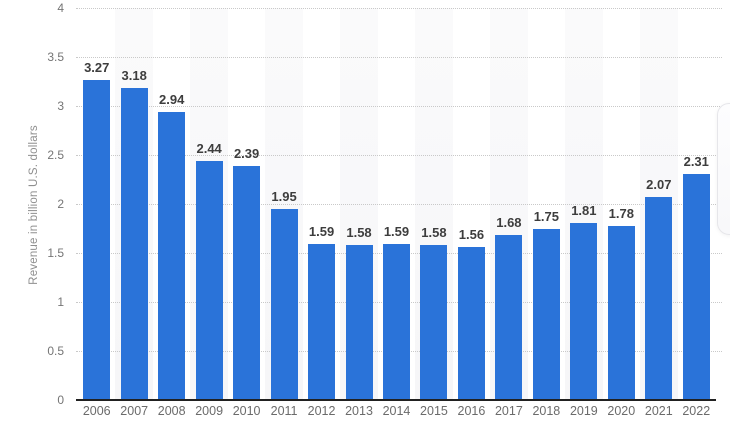  What do you see at coordinates (546, 411) in the screenshot?
I see `x-tick-label-2018: 2018` at bounding box center [546, 411].